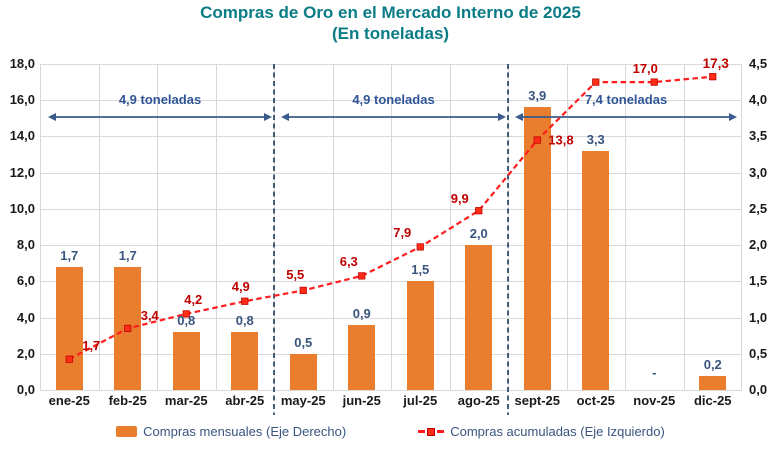  Describe the element at coordinates (654, 372) in the screenshot. I see `missing-value-label: -` at that location.